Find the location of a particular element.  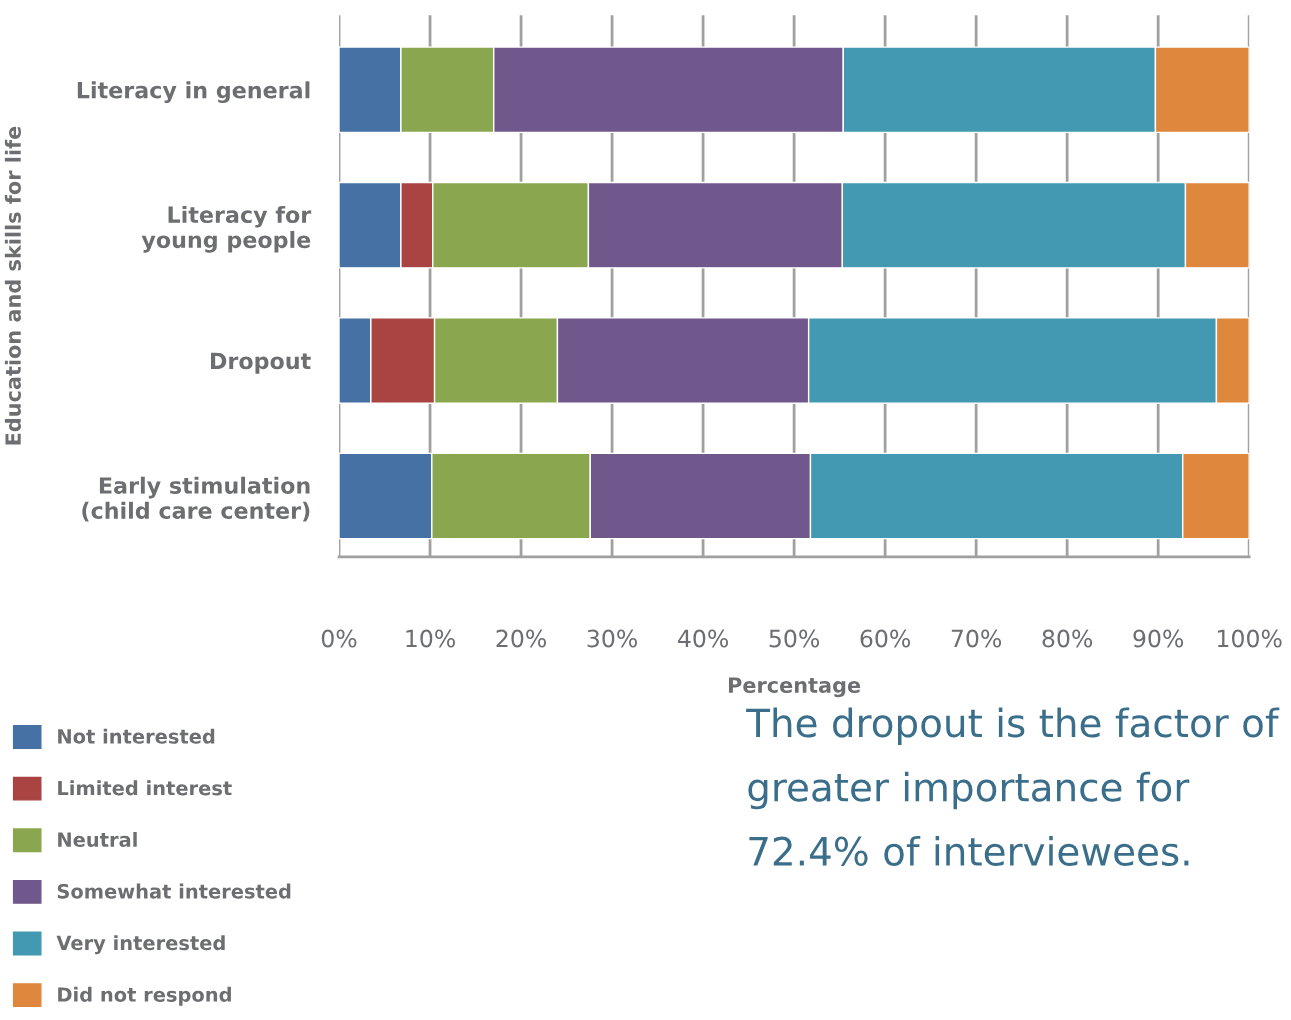

legend-label: Did not respond is located at coordinates (144, 996).